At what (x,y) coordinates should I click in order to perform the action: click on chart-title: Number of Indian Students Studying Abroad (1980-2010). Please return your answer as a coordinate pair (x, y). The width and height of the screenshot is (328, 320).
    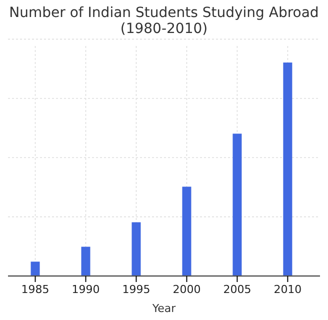
    Looking at the image, I should click on (164, 21).